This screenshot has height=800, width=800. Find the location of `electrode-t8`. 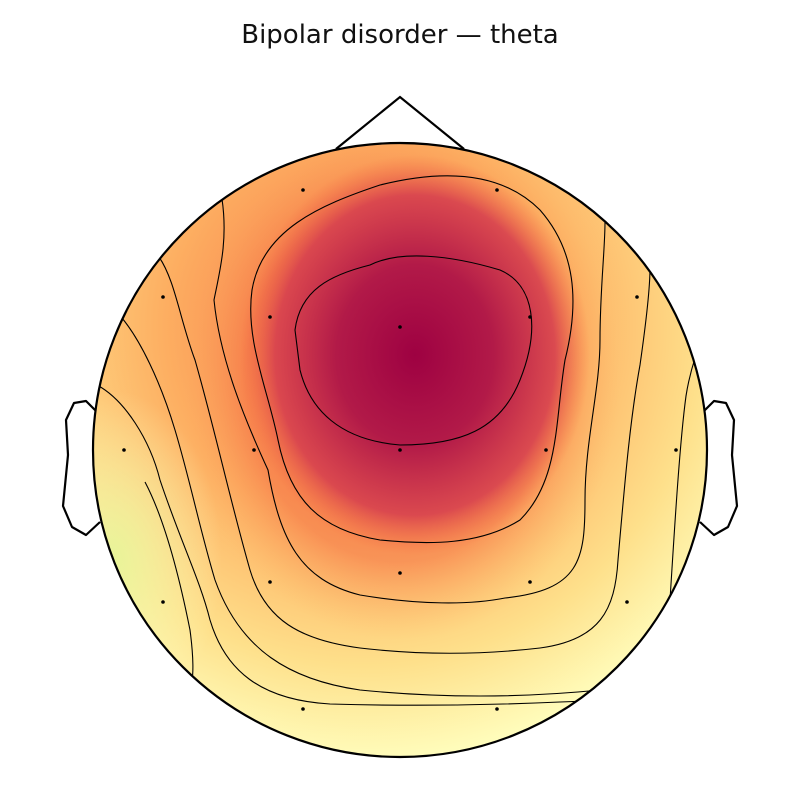

electrode-t8 is located at coordinates (676, 450).